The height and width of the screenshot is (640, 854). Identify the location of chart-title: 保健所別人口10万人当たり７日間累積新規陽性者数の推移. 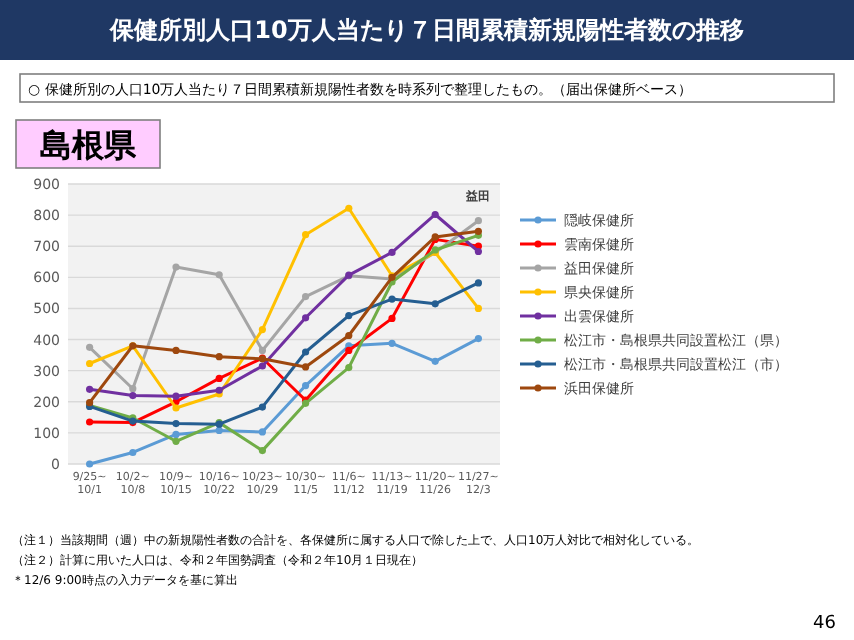
(426, 30).